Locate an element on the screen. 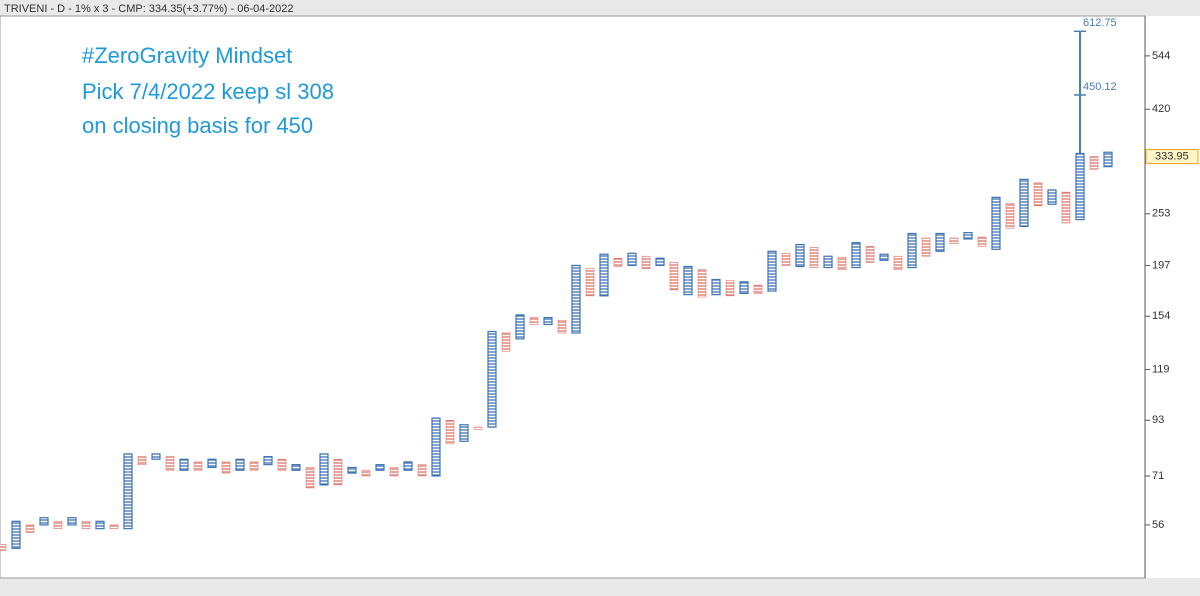  y-tick-label: 253 is located at coordinates (1161, 214).